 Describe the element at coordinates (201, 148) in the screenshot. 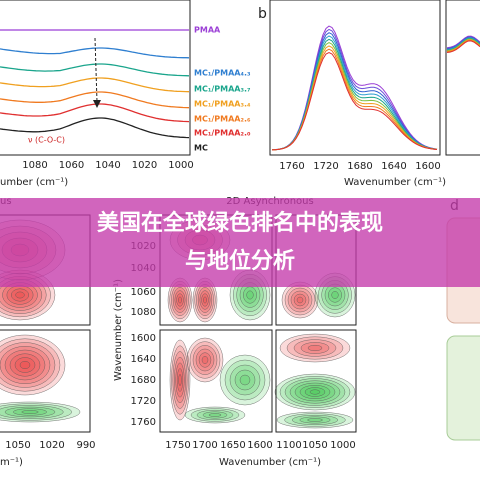

I see `legend-label: MC` at that location.